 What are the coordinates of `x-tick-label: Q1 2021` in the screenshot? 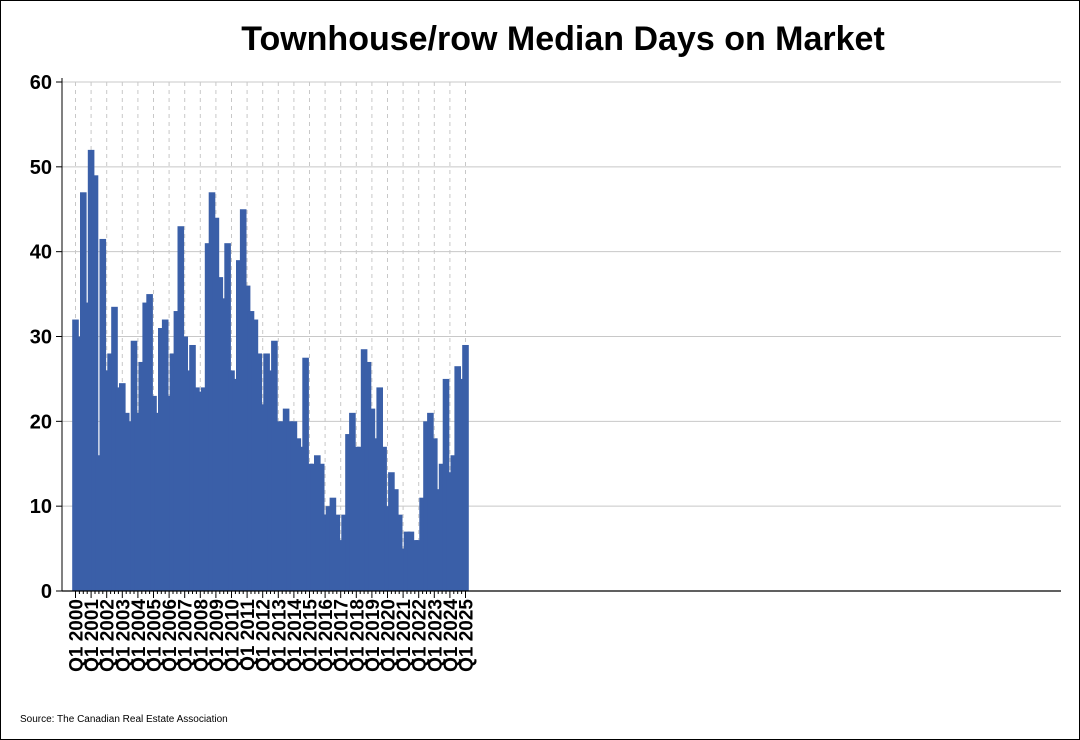 It's located at (404, 635).